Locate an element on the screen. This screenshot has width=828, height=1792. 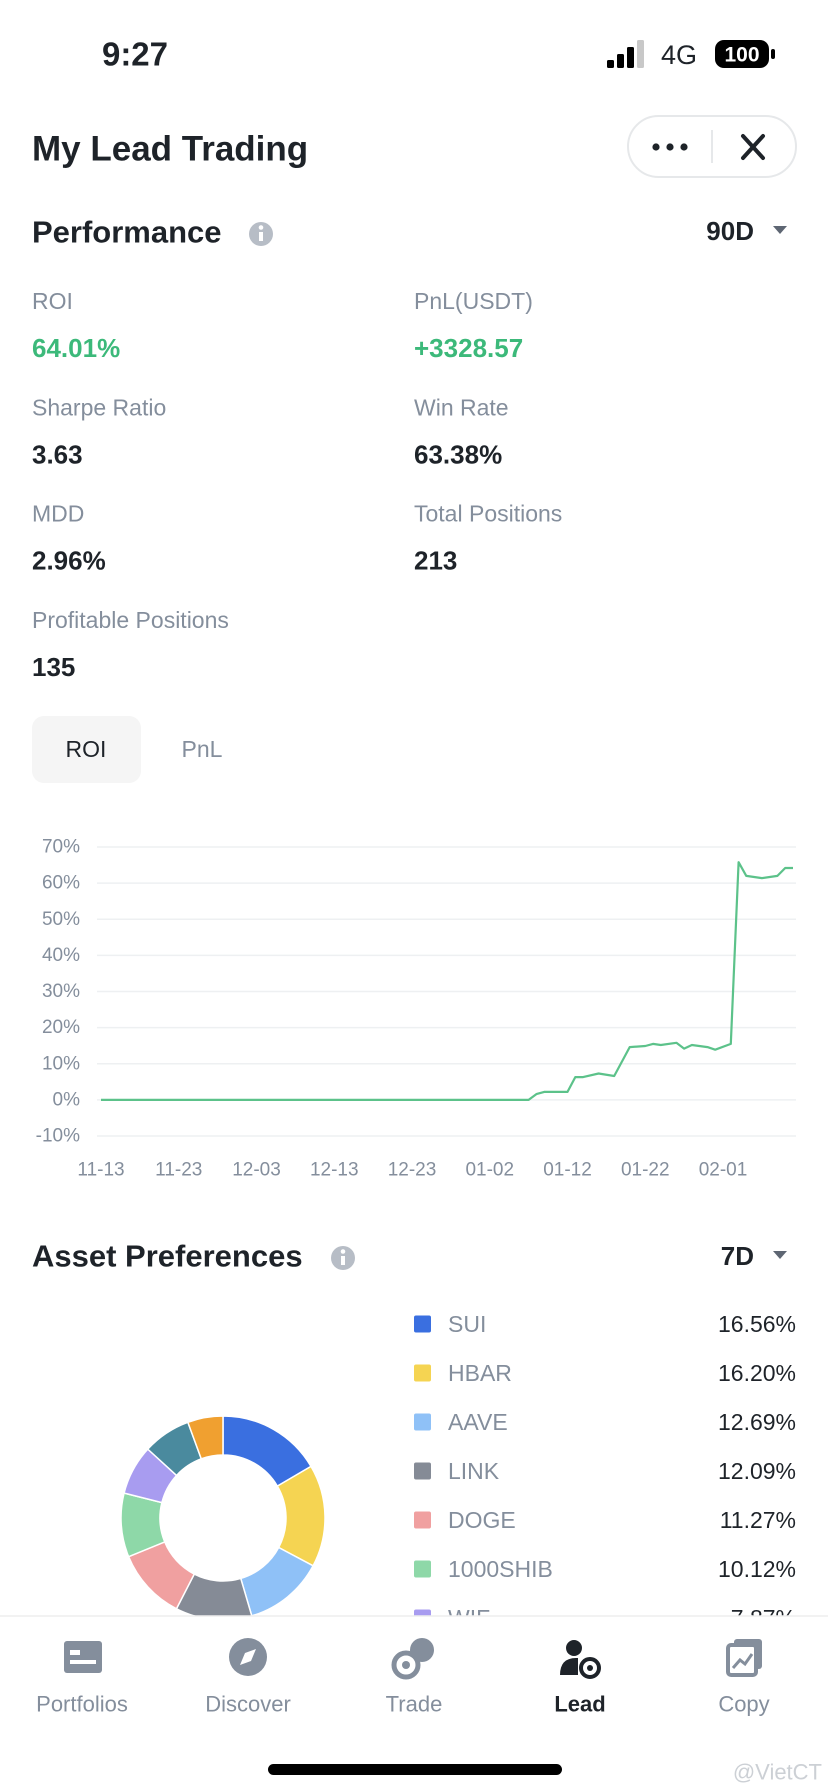
metric-value: 64.01% is located at coordinates (76, 348).